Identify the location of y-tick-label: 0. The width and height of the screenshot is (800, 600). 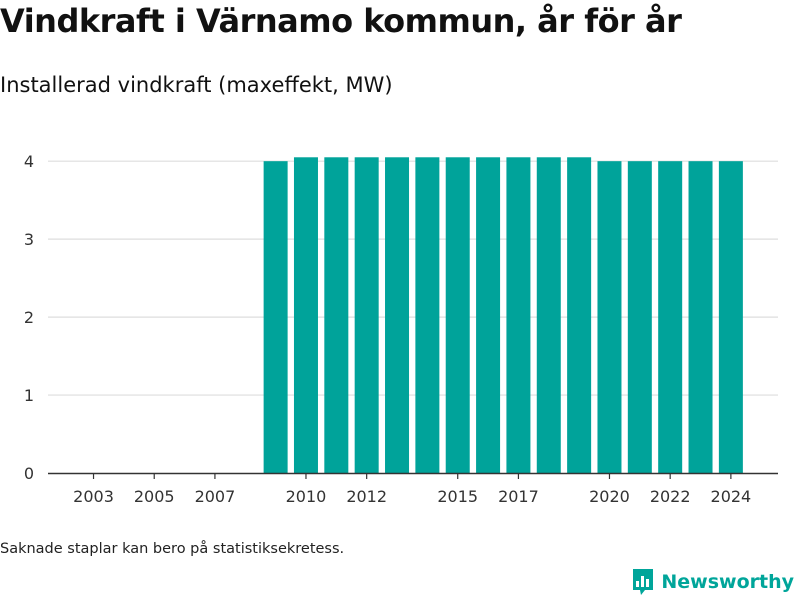
(29, 473).